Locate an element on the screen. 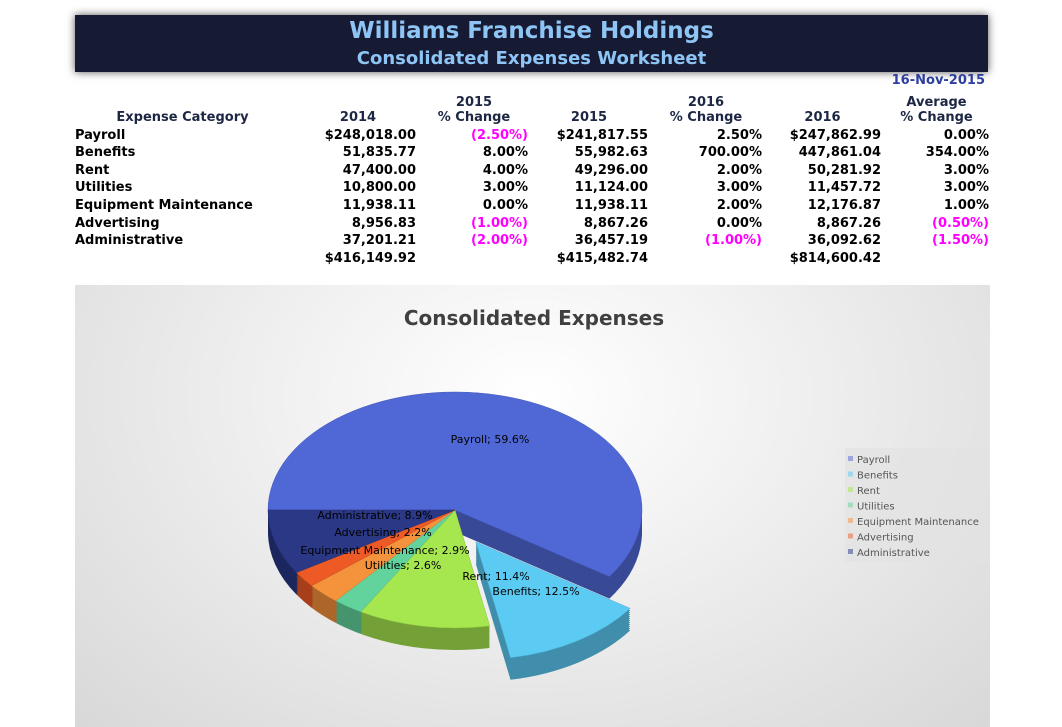  cell: 8.00% is located at coordinates (505, 152).